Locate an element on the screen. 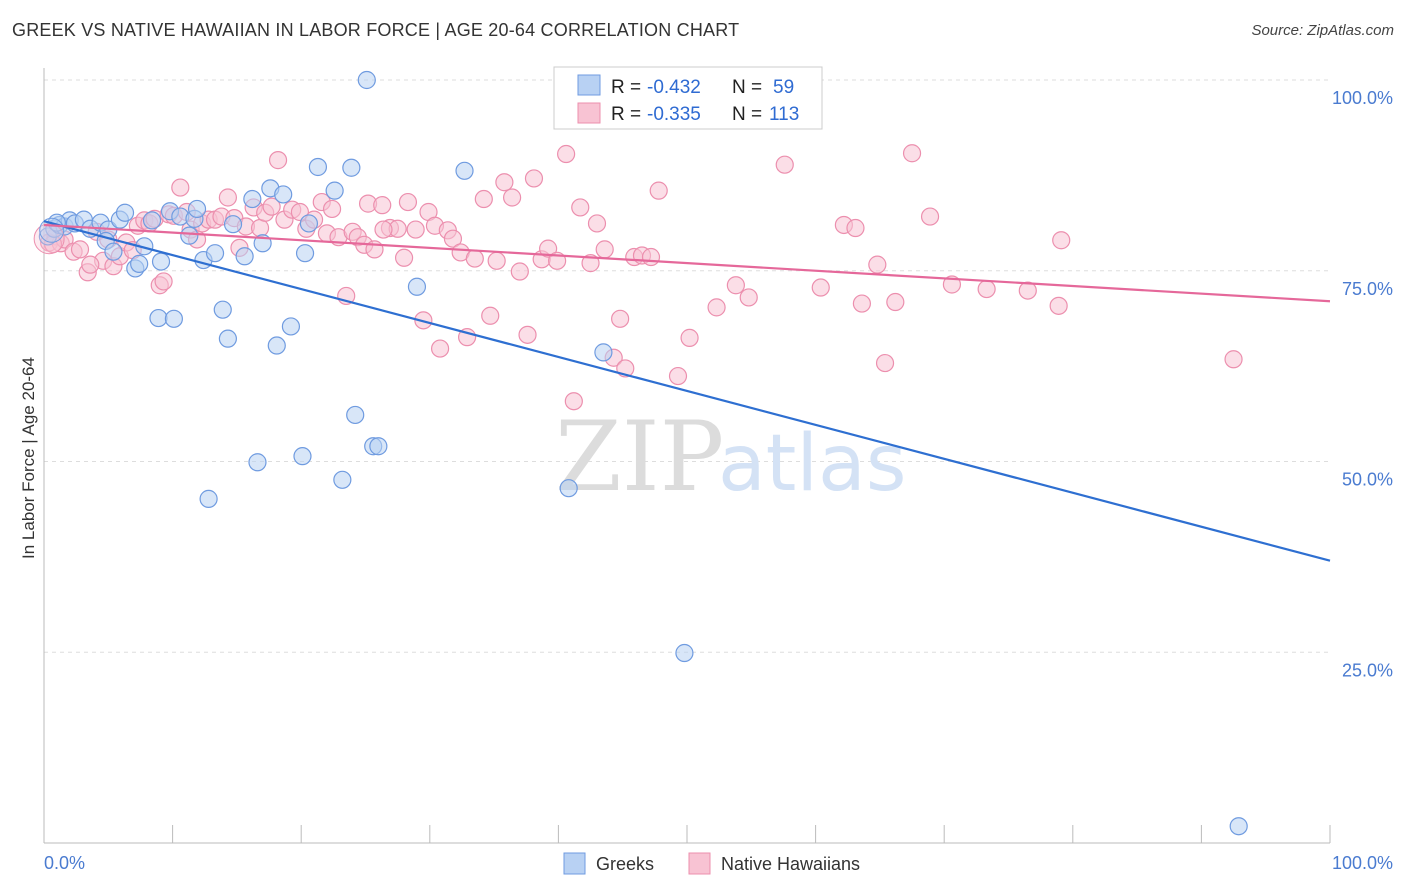 The width and height of the screenshot is (1406, 892). legend-r-label-native-hawaiians: R = is located at coordinates (626, 114).